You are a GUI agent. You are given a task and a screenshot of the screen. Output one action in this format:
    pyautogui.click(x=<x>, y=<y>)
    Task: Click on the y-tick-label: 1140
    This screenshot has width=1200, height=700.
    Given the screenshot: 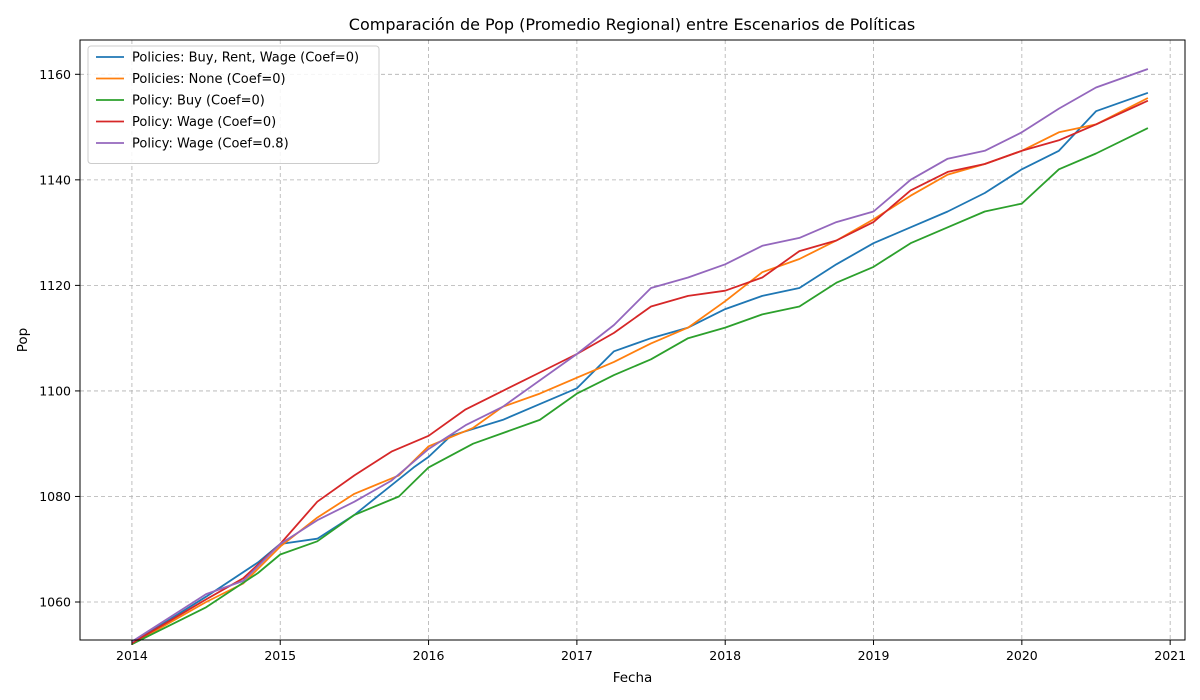 What is the action you would take?
    pyautogui.click(x=55, y=179)
    